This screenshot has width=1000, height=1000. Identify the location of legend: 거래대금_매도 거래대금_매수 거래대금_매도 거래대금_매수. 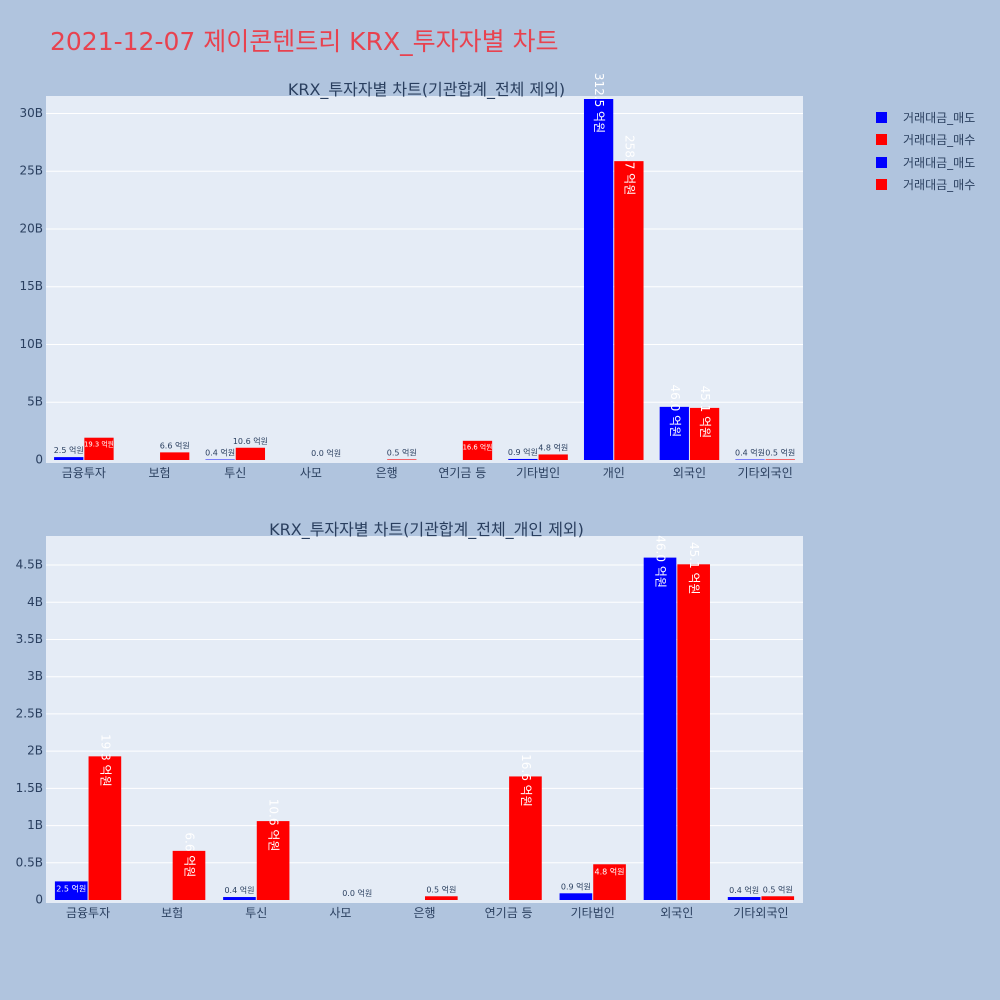
(925, 151).